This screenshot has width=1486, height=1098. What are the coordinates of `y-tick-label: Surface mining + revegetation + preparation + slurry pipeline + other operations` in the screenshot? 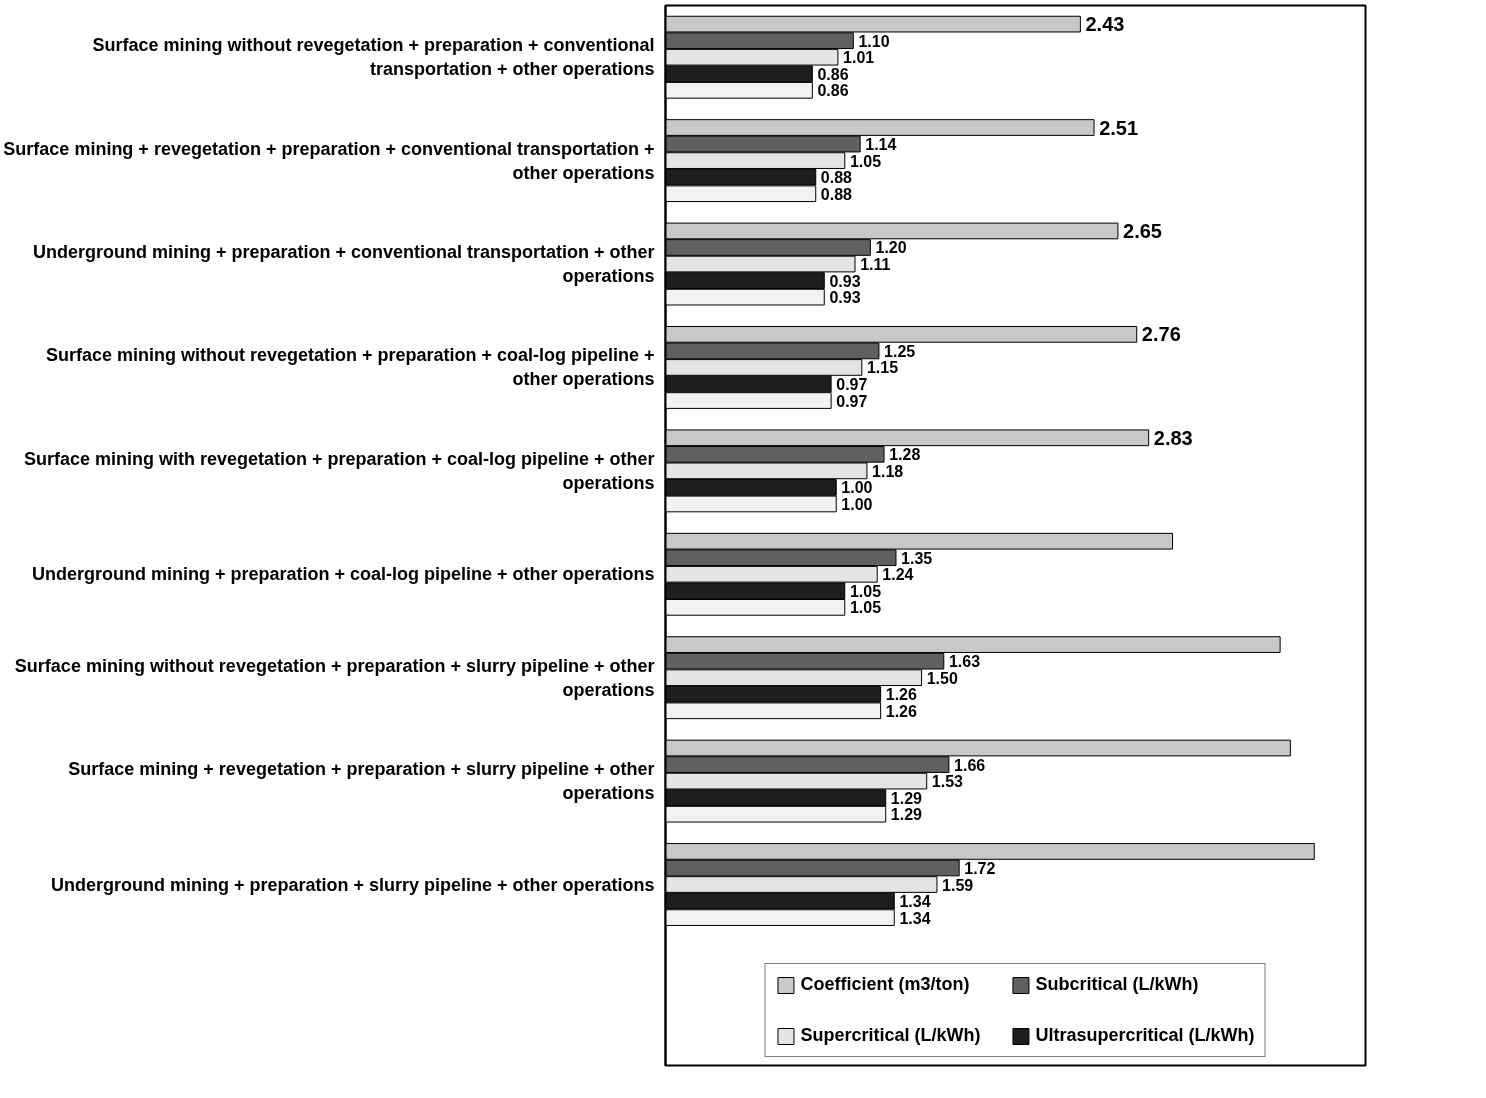 It's located at (361, 781).